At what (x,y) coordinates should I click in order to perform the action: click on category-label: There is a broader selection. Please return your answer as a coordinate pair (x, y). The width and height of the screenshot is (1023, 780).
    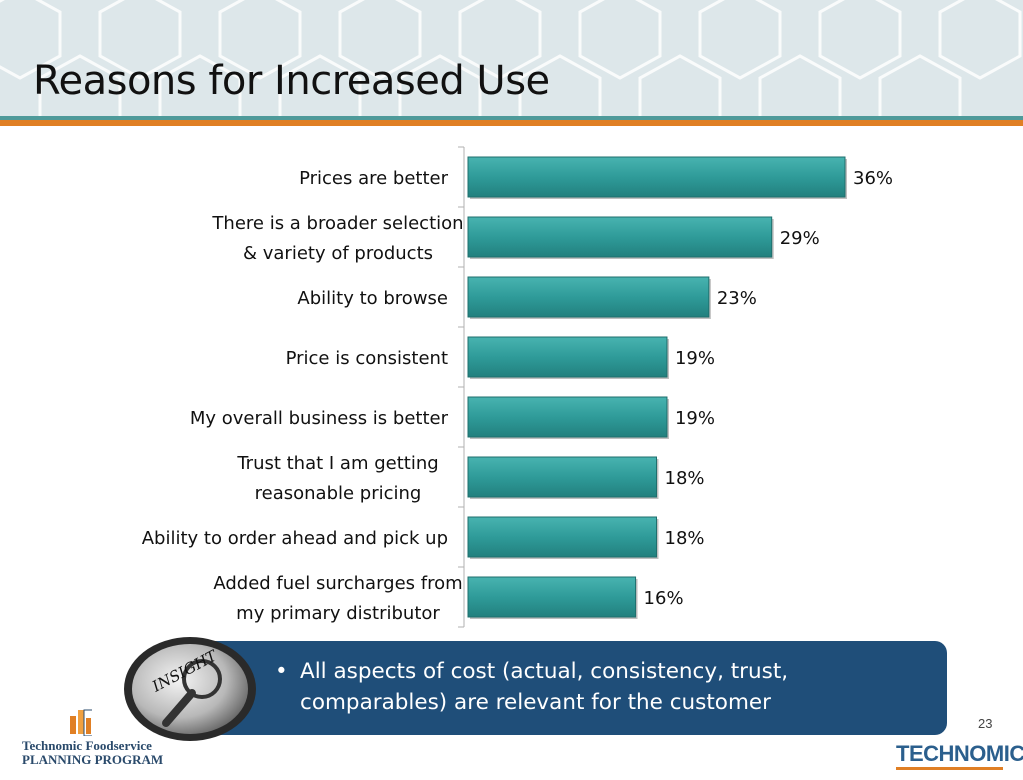
    Looking at the image, I should click on (337, 223).